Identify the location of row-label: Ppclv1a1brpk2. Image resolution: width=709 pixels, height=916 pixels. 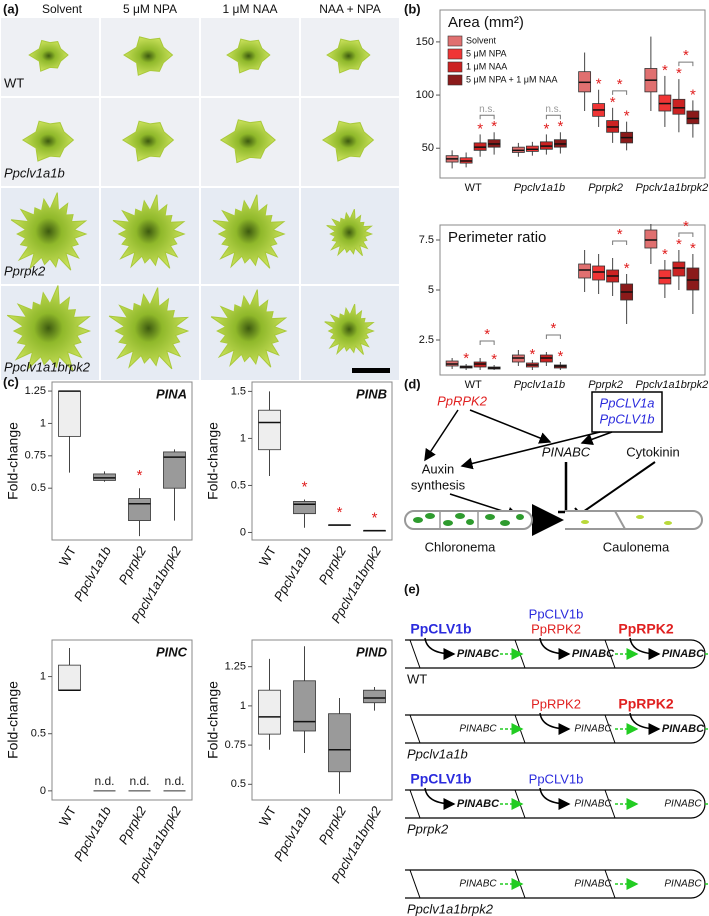
(47, 366).